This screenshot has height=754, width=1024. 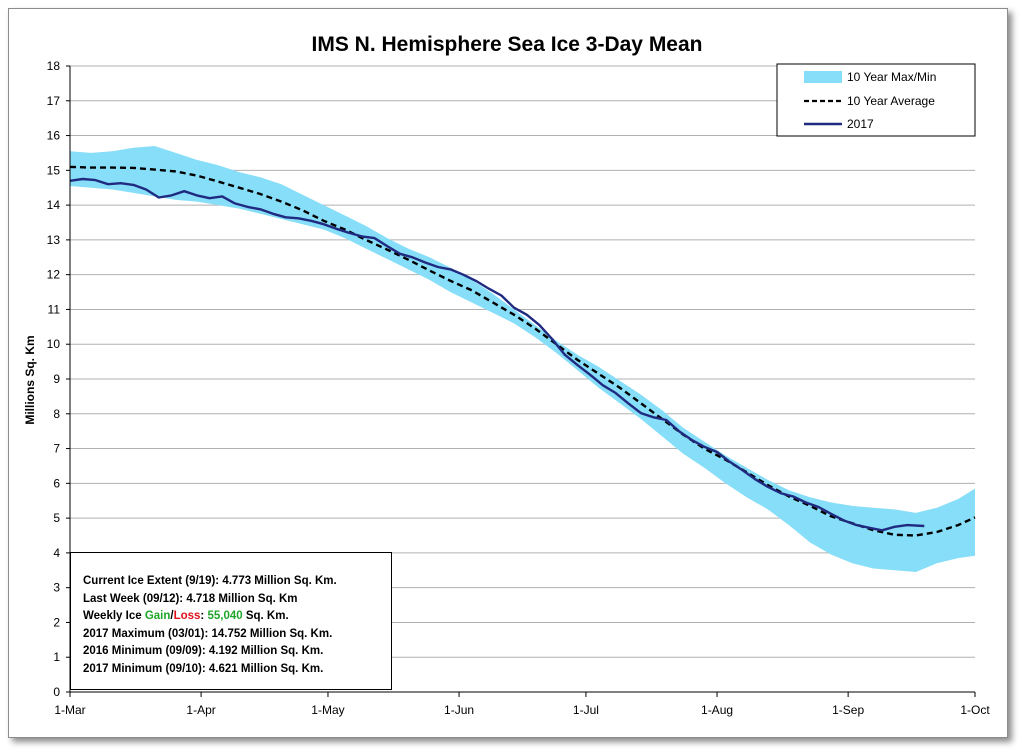 I want to click on y-tick-label: 5, so click(x=56, y=518).